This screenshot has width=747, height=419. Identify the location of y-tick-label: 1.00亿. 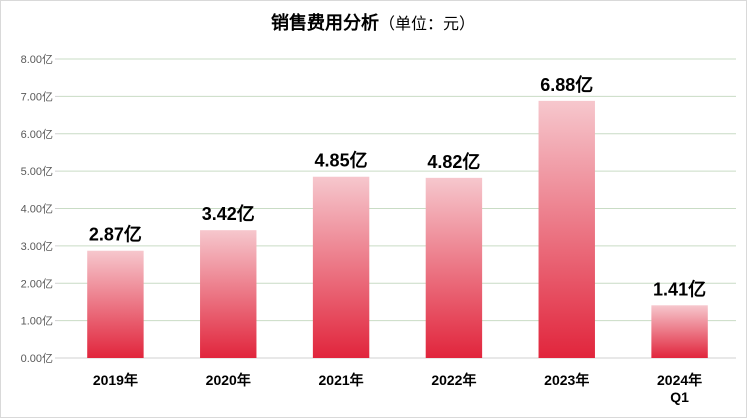
(37, 321).